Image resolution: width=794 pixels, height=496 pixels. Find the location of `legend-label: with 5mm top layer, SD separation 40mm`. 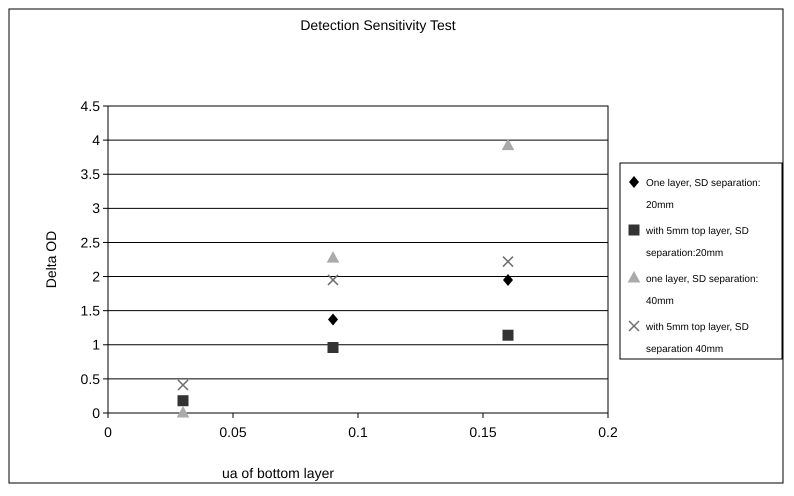

legend-label: with 5mm top layer, SD separation 40mm is located at coordinates (697, 338).